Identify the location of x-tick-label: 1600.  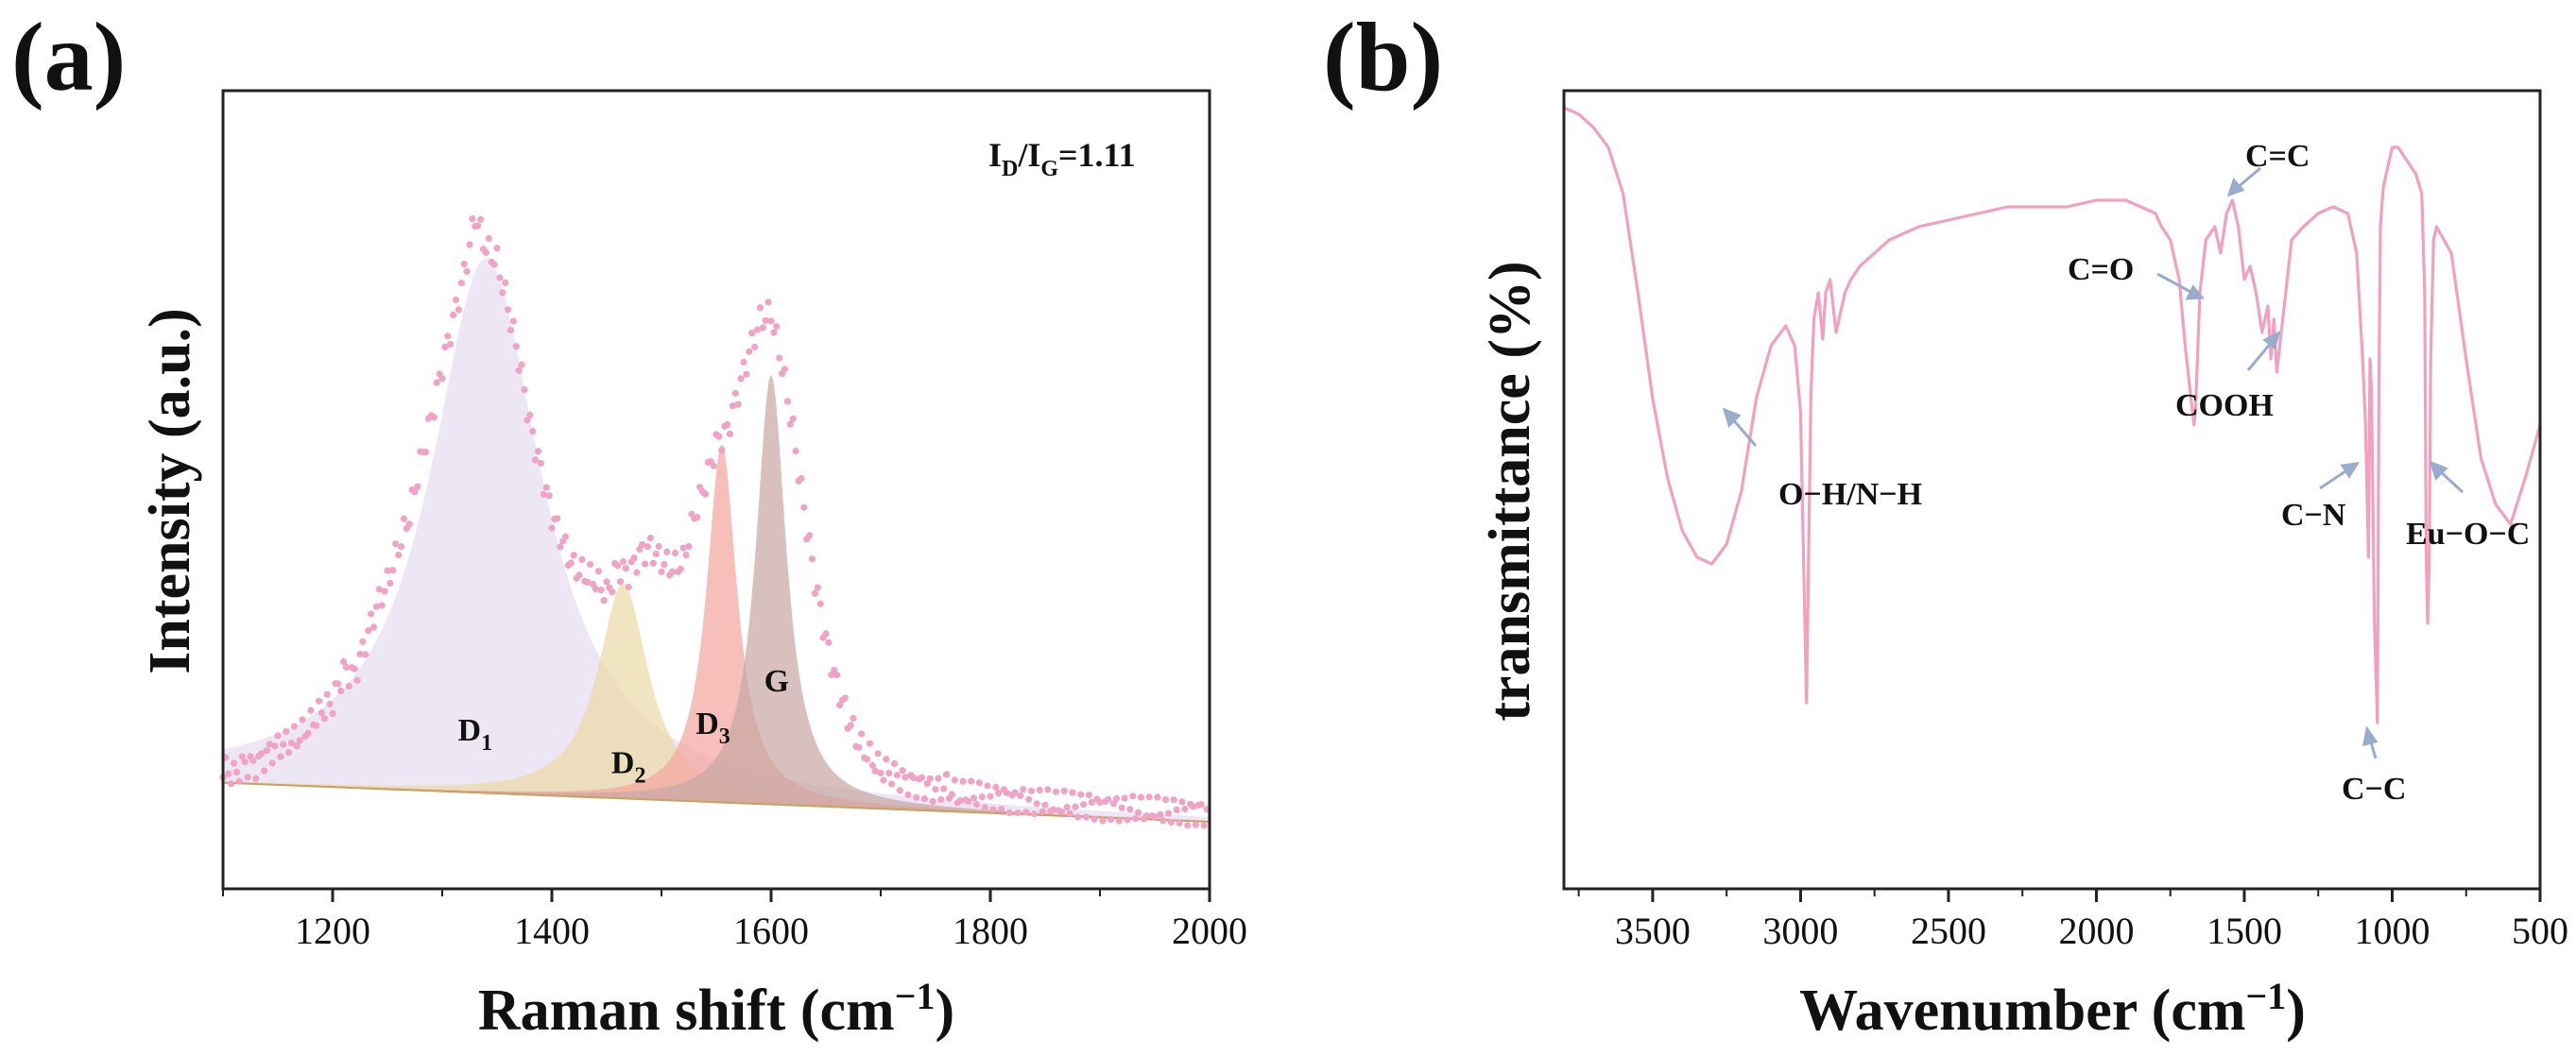
(771, 931).